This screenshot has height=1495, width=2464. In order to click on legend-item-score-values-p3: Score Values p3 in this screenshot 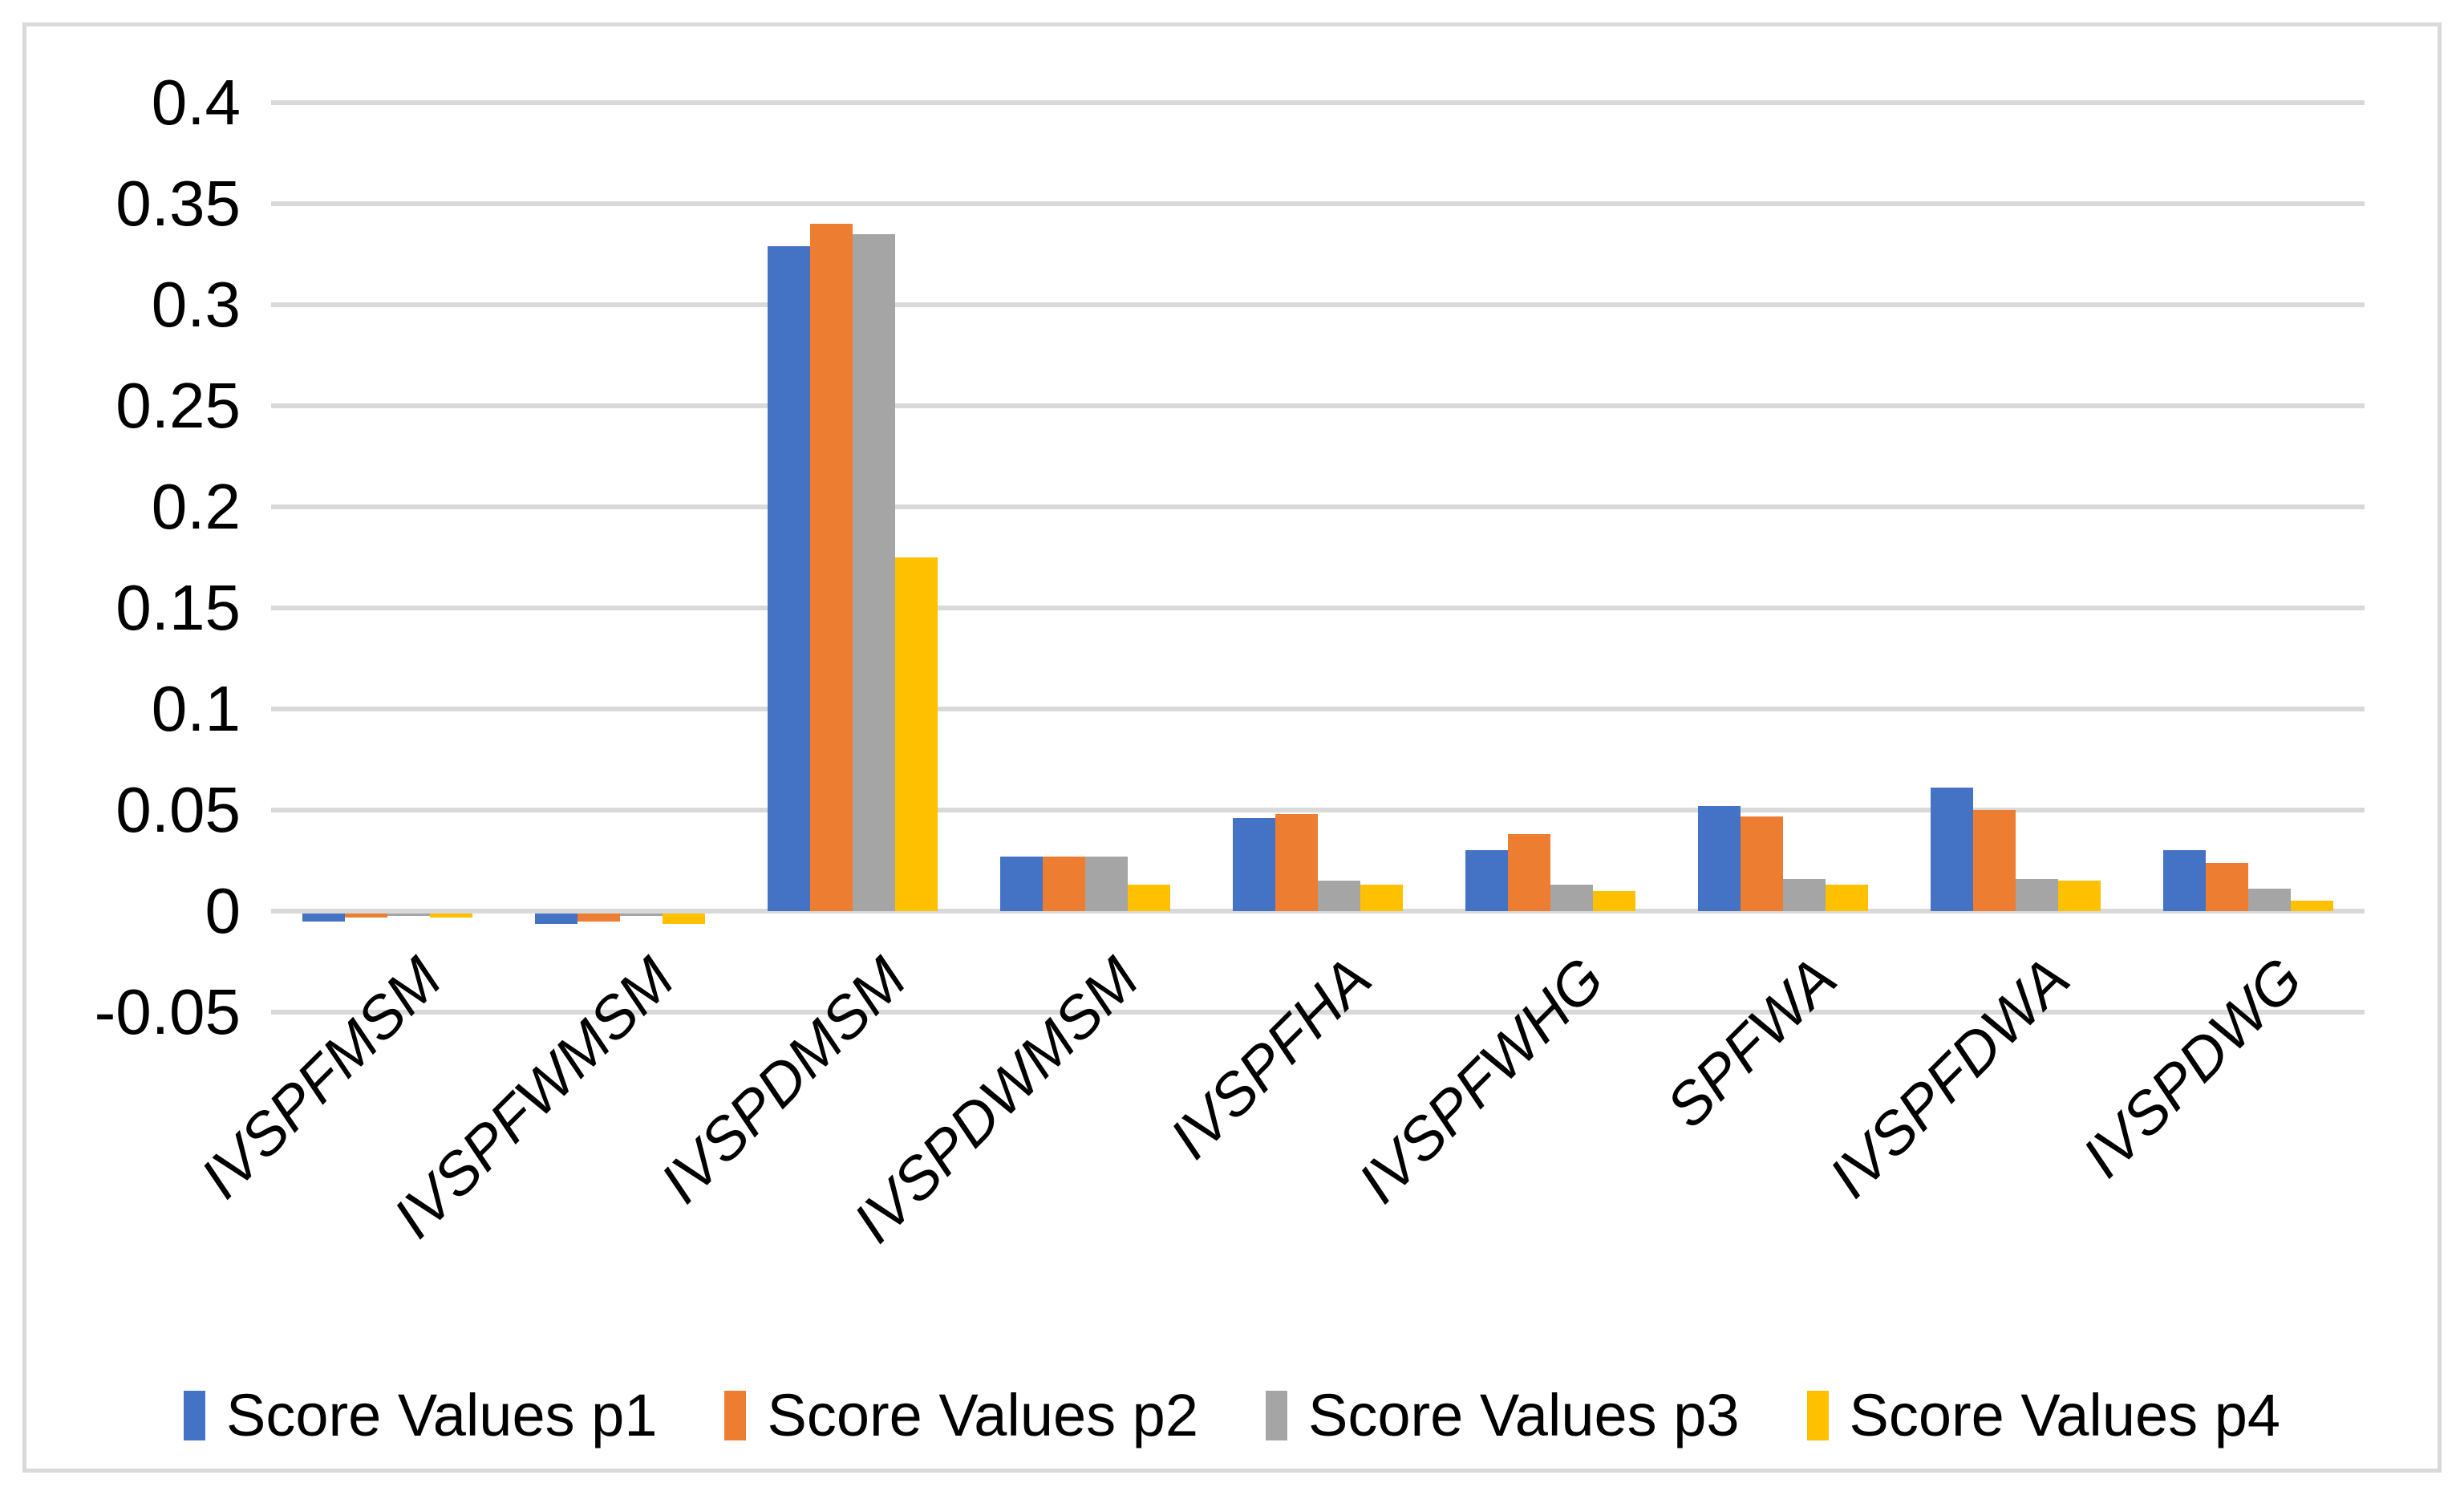, I will do `click(1503, 1416)`.